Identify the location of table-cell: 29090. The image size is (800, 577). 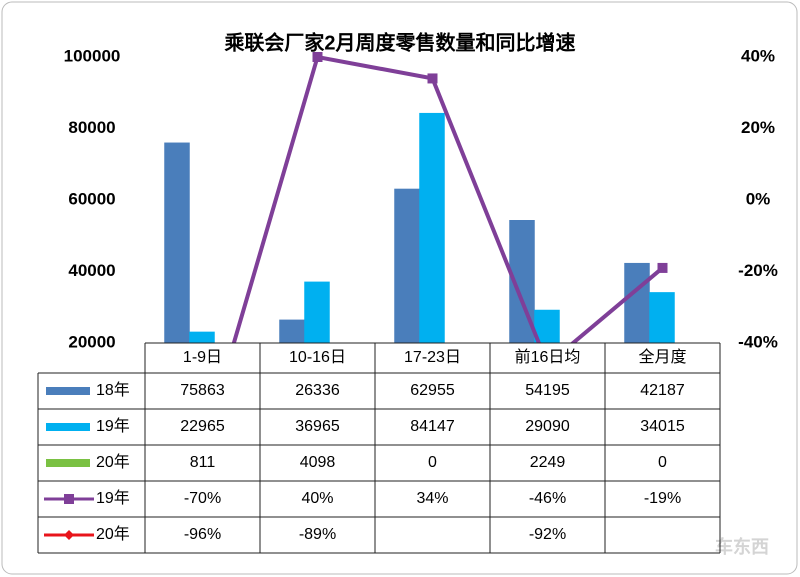
(547, 426).